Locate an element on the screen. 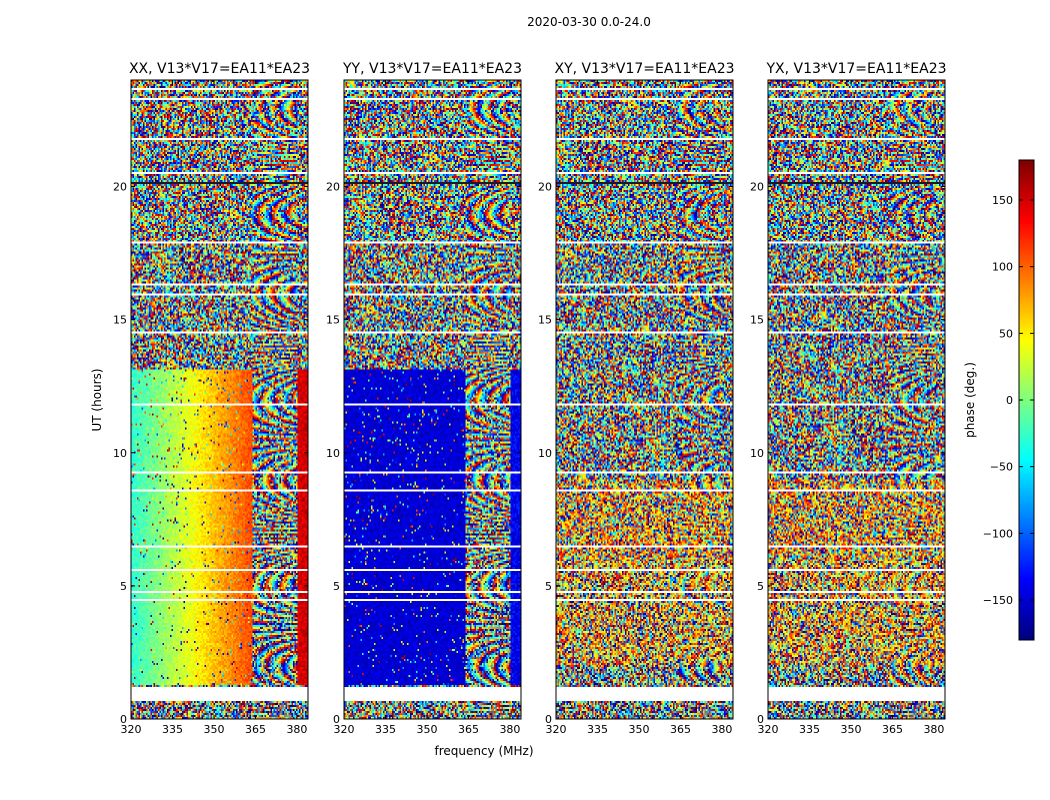 Image resolution: width=1050 pixels, height=800 pixels. panel-title: XY, V13*V17=EA11*EA23 is located at coordinates (644, 69).